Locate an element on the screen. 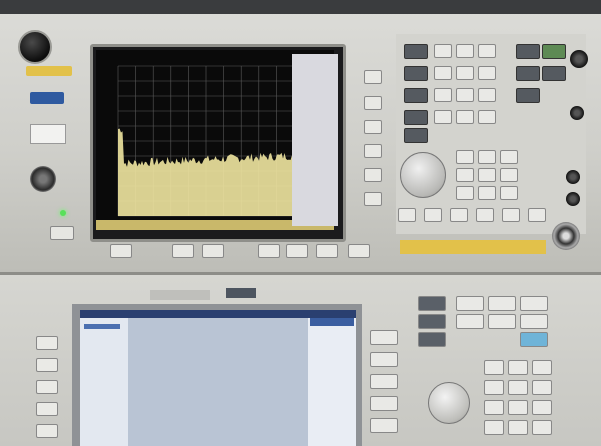  brand-plate is located at coordinates (241, 293).